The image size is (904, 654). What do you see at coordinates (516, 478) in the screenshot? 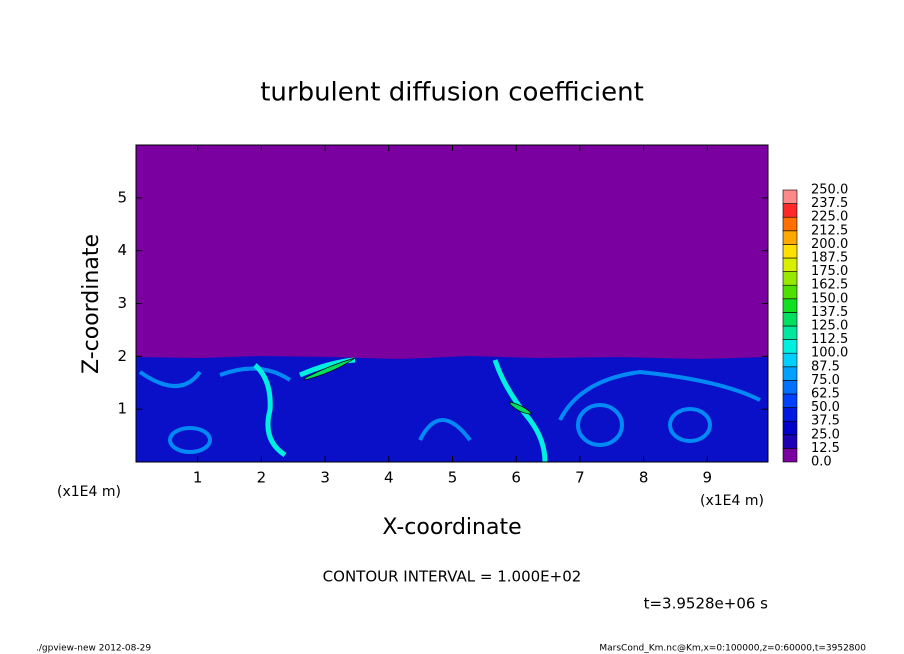
I see `x-tick-label: 6` at bounding box center [516, 478].